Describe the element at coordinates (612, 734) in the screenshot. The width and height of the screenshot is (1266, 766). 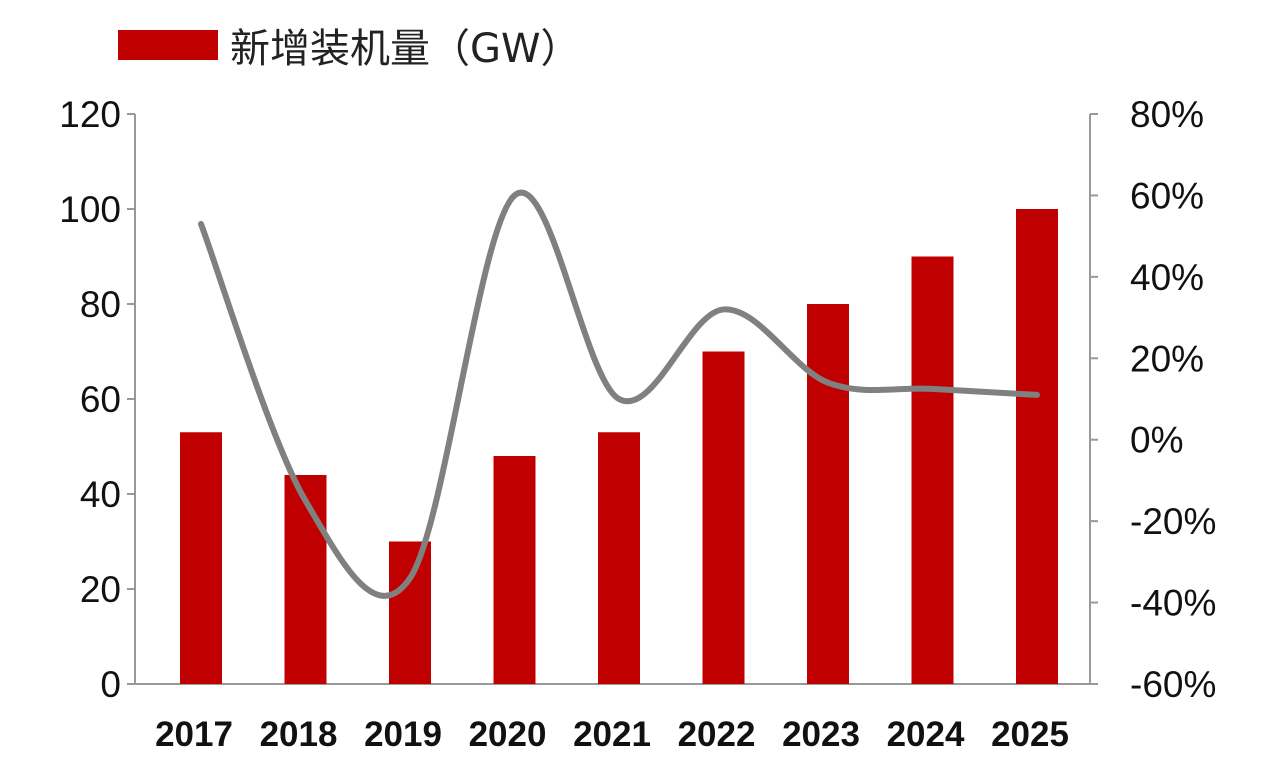
I see `x-tick-label: 2021` at that location.